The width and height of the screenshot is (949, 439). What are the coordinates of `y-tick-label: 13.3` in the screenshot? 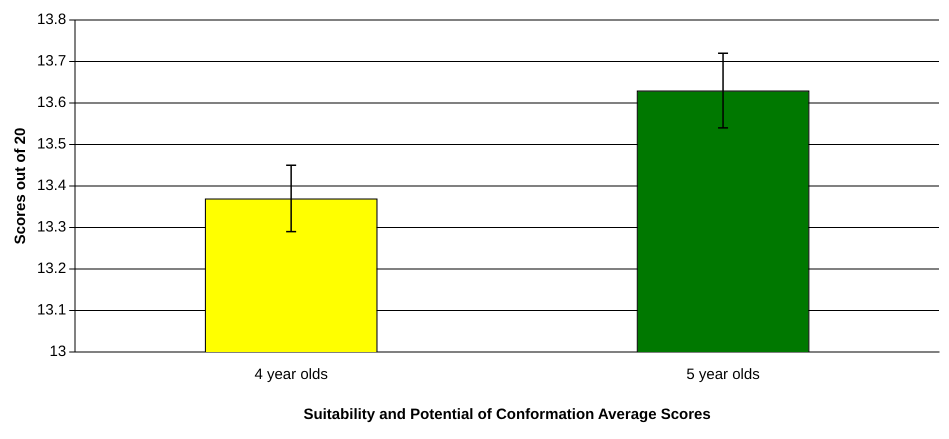 It's located at (51, 227).